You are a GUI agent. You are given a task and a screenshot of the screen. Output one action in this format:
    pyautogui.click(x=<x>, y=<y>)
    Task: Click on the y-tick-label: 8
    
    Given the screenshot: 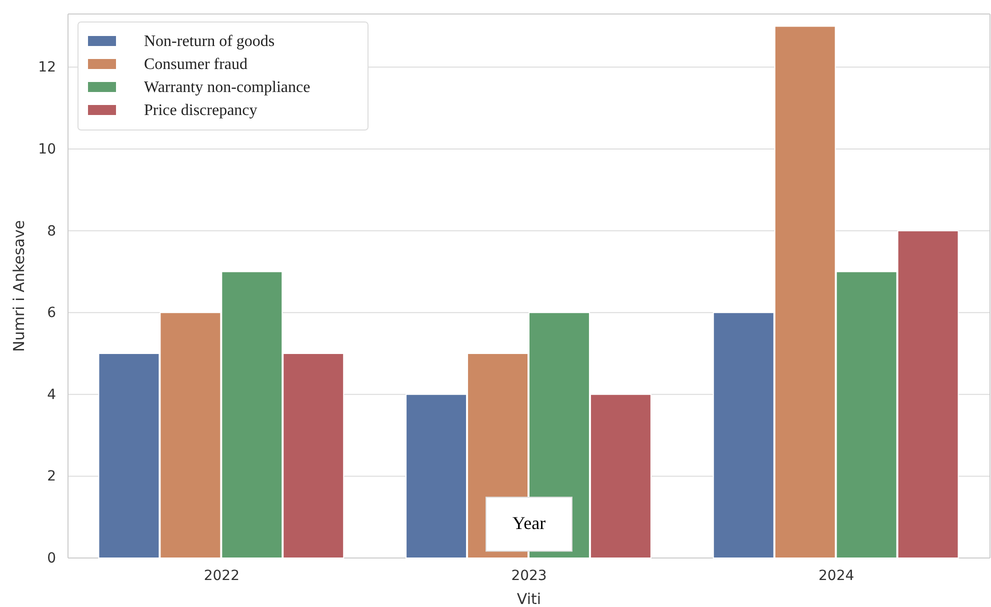 What is the action you would take?
    pyautogui.click(x=51, y=231)
    